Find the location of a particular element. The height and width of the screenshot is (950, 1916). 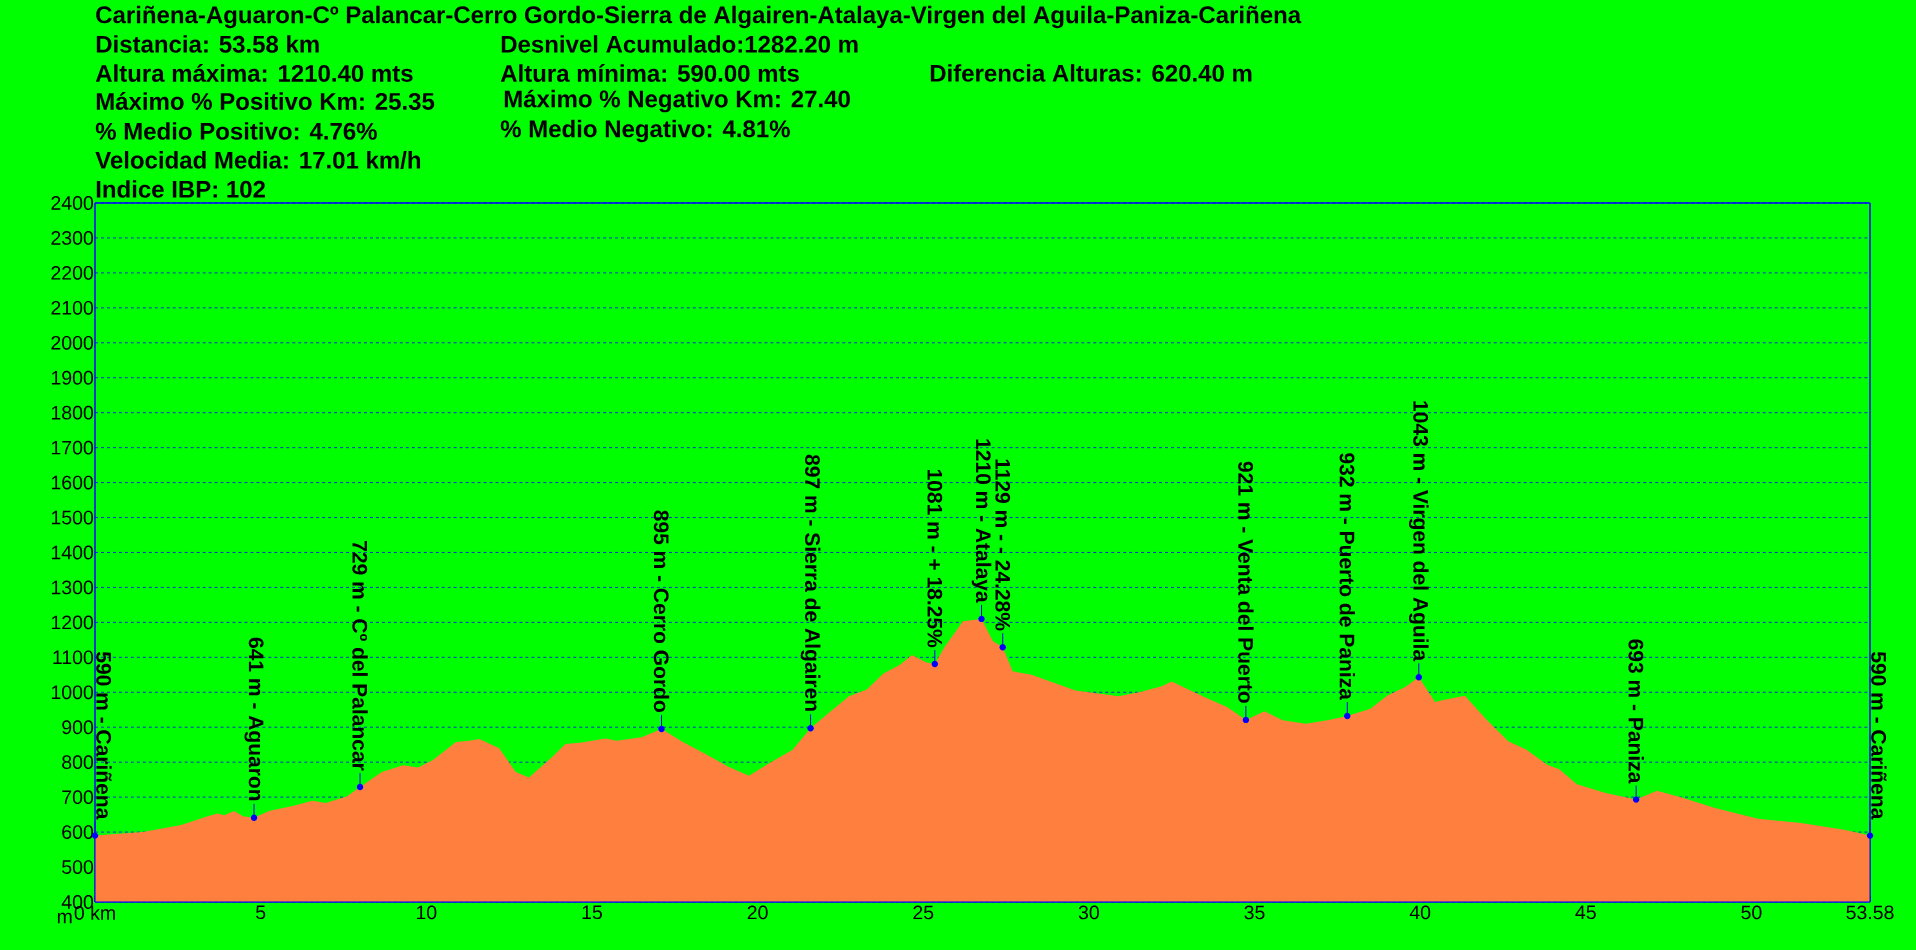

y-tick-label: 1000 is located at coordinates (72, 692).